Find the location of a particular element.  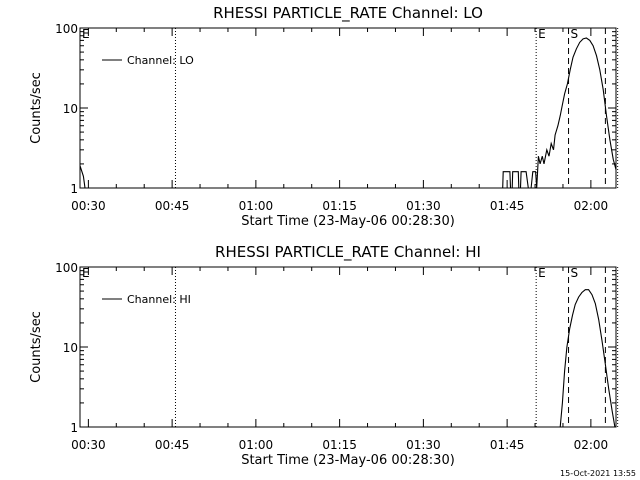

chart-title: RHESSI PARTICLE_RATE Channel: LO is located at coordinates (348, 13).